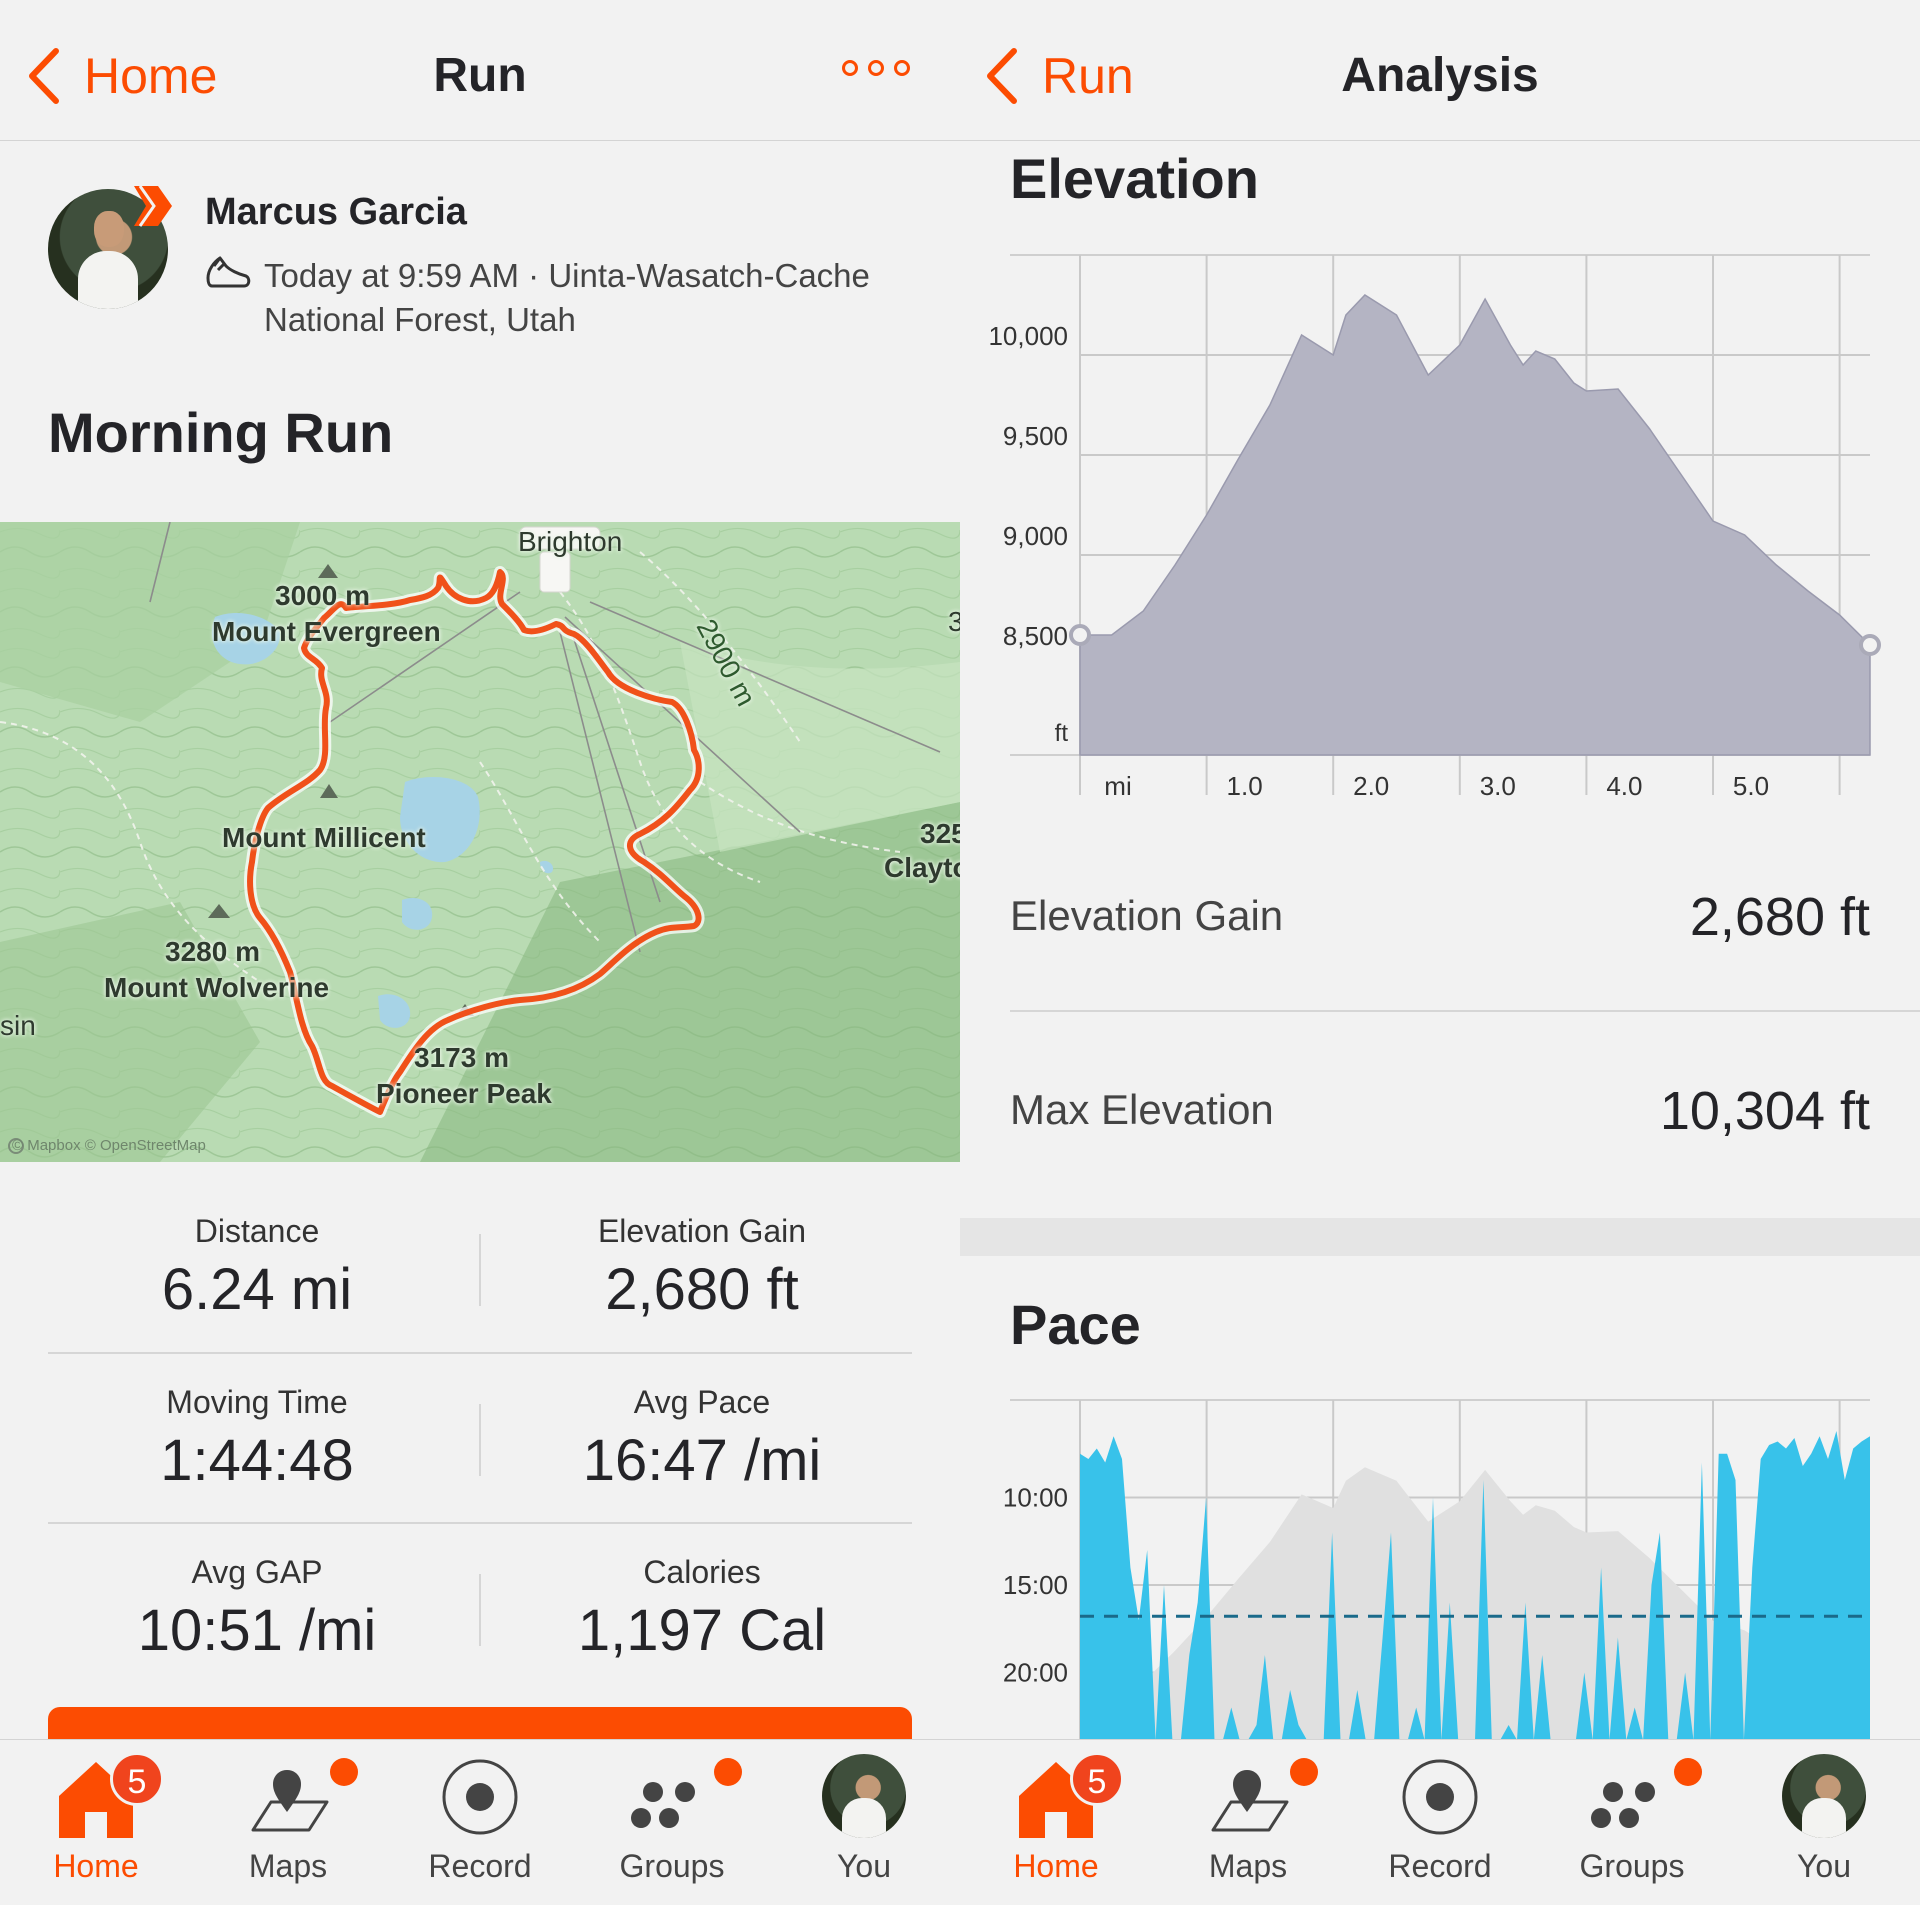 This screenshot has width=1920, height=1905. Describe the element at coordinates (1062, 733) in the screenshot. I see `y-unit-label: ft` at that location.